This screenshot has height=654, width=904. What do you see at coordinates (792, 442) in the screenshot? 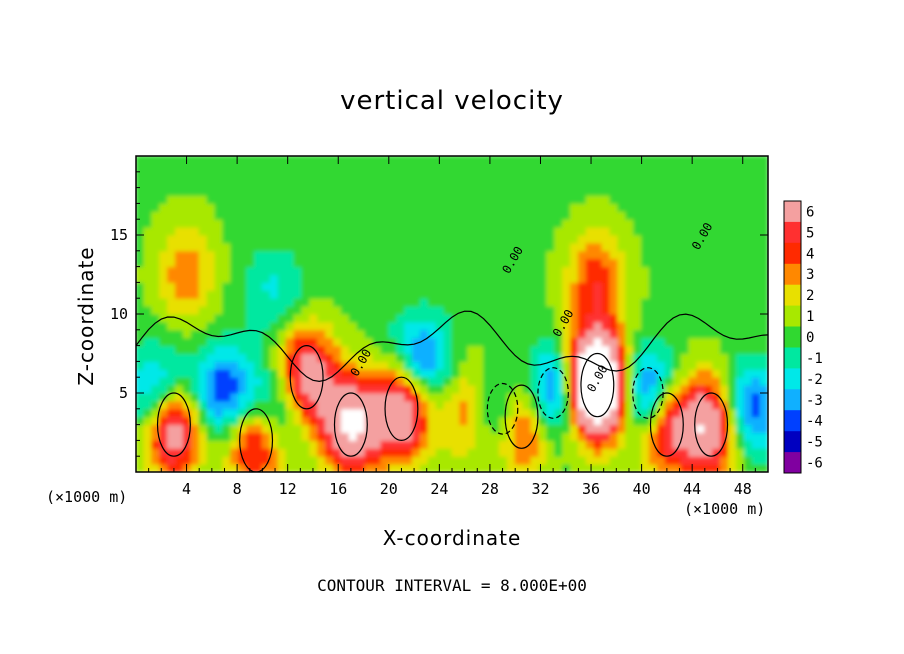
I see `colorbar-swatch` at bounding box center [792, 442].